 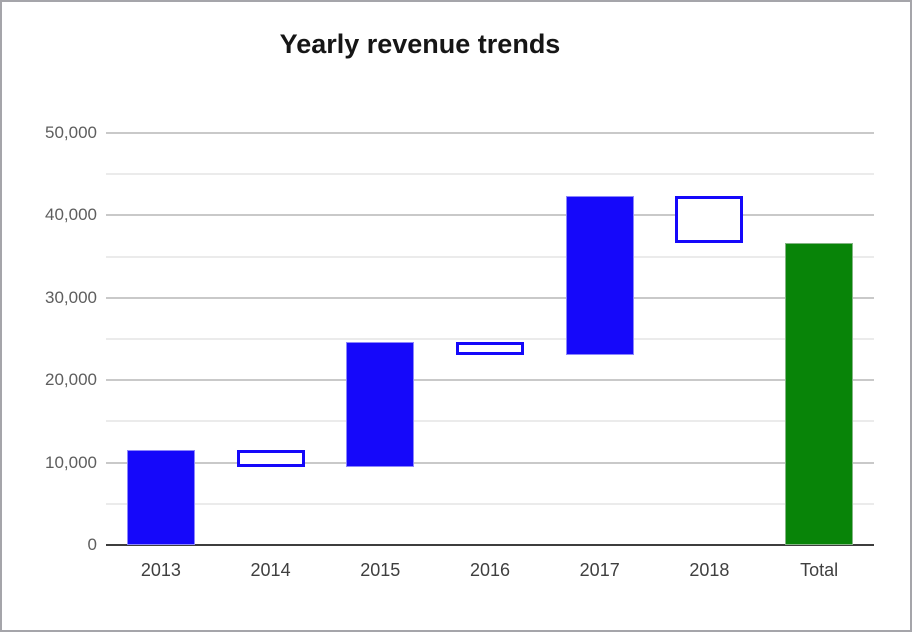 What do you see at coordinates (380, 570) in the screenshot?
I see `x-axis-label-2015: 2015` at bounding box center [380, 570].